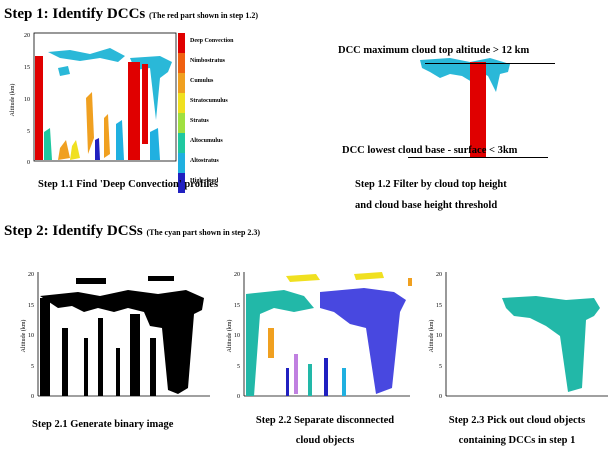 The width and height of the screenshot is (612, 455). I want to click on legend-item-deep-convection: Deep Convection, so click(233, 43).